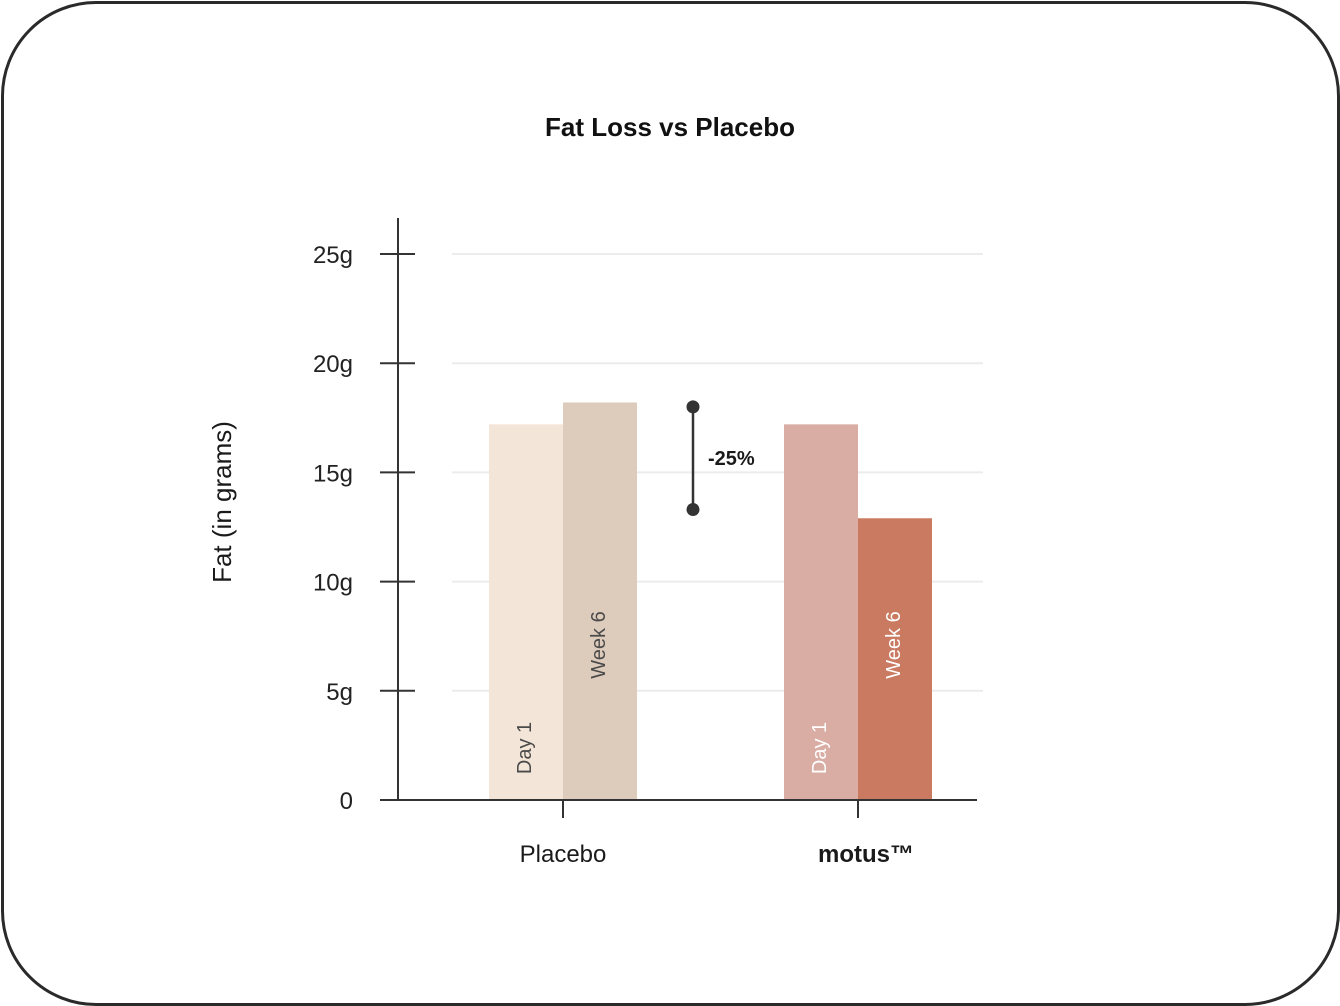 Image resolution: width=1340 pixels, height=1006 pixels. Describe the element at coordinates (333, 473) in the screenshot. I see `y-tick-label: 15g` at that location.